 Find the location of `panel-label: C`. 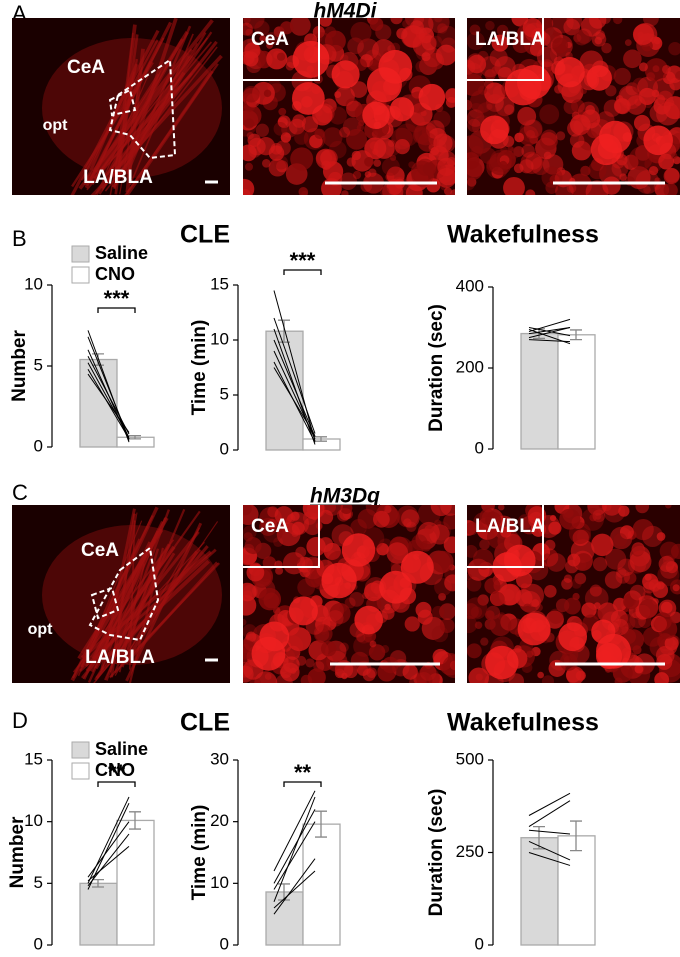

panel-label: C is located at coordinates (20, 492).